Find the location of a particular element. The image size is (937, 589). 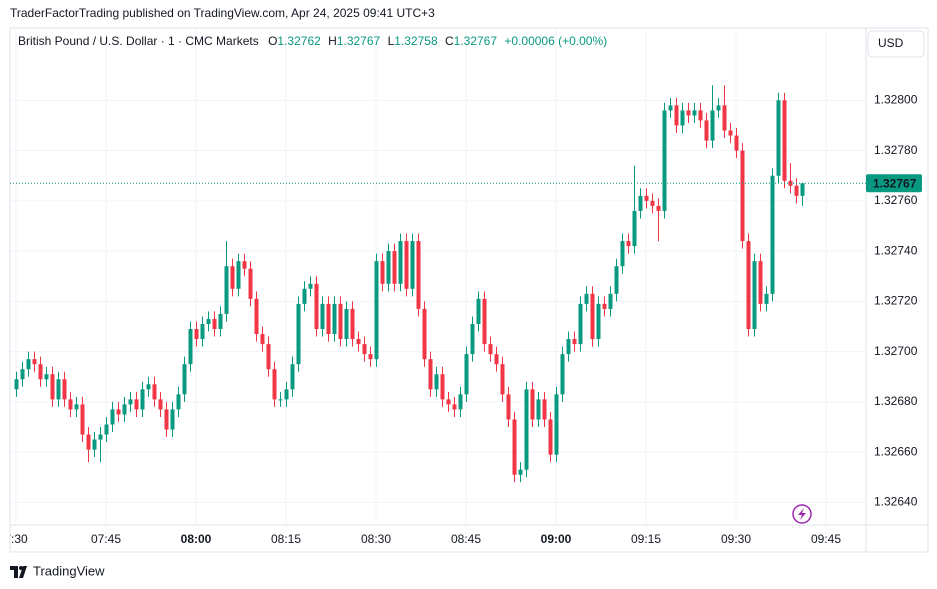

ohlc-key: C is located at coordinates (449, 41).